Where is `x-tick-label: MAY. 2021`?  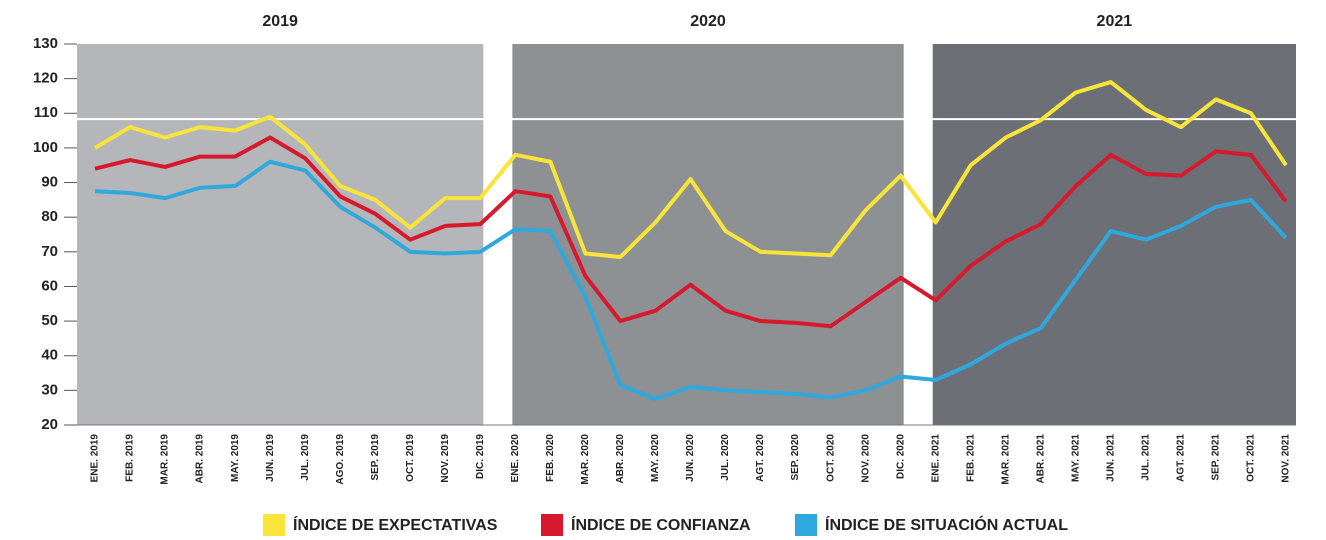
x-tick-label: MAY. 2021 is located at coordinates (1075, 458).